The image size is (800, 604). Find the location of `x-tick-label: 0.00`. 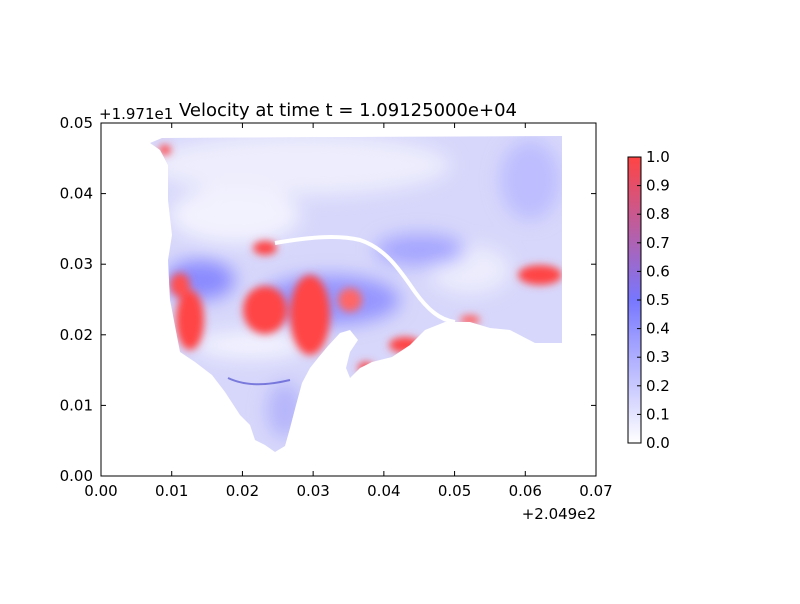

x-tick-label: 0.00 is located at coordinates (100, 491).